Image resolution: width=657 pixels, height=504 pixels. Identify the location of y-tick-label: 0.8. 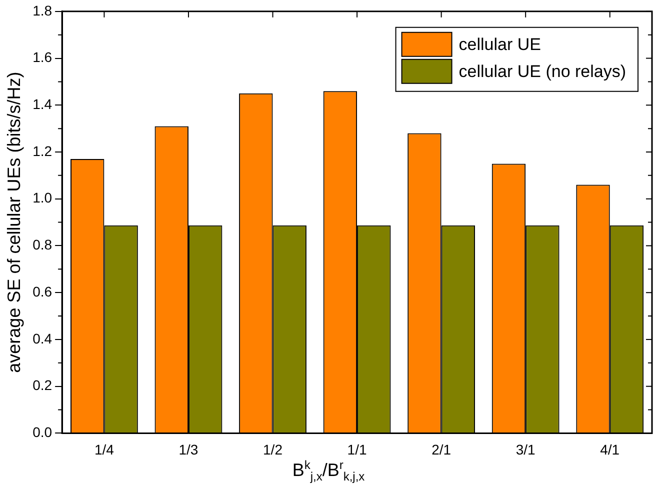
(42, 244).